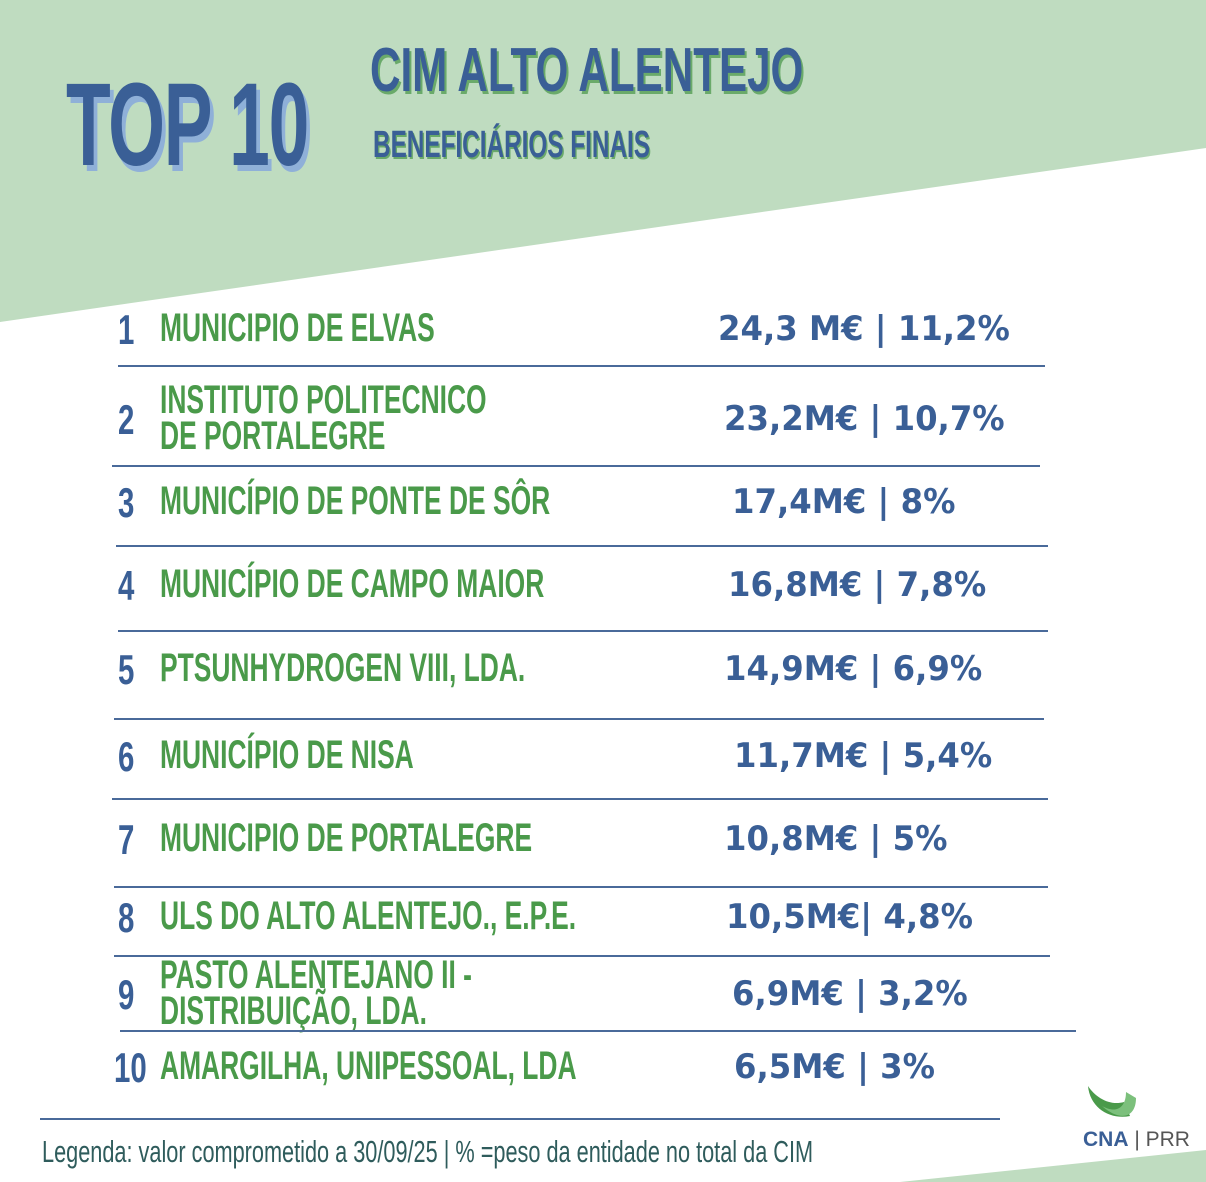  What do you see at coordinates (316, 993) in the screenshot?
I see `beneficiary-name: PASTO ALENTEJANO II - DISTRIBUIÇÃO, LDA.` at bounding box center [316, 993].